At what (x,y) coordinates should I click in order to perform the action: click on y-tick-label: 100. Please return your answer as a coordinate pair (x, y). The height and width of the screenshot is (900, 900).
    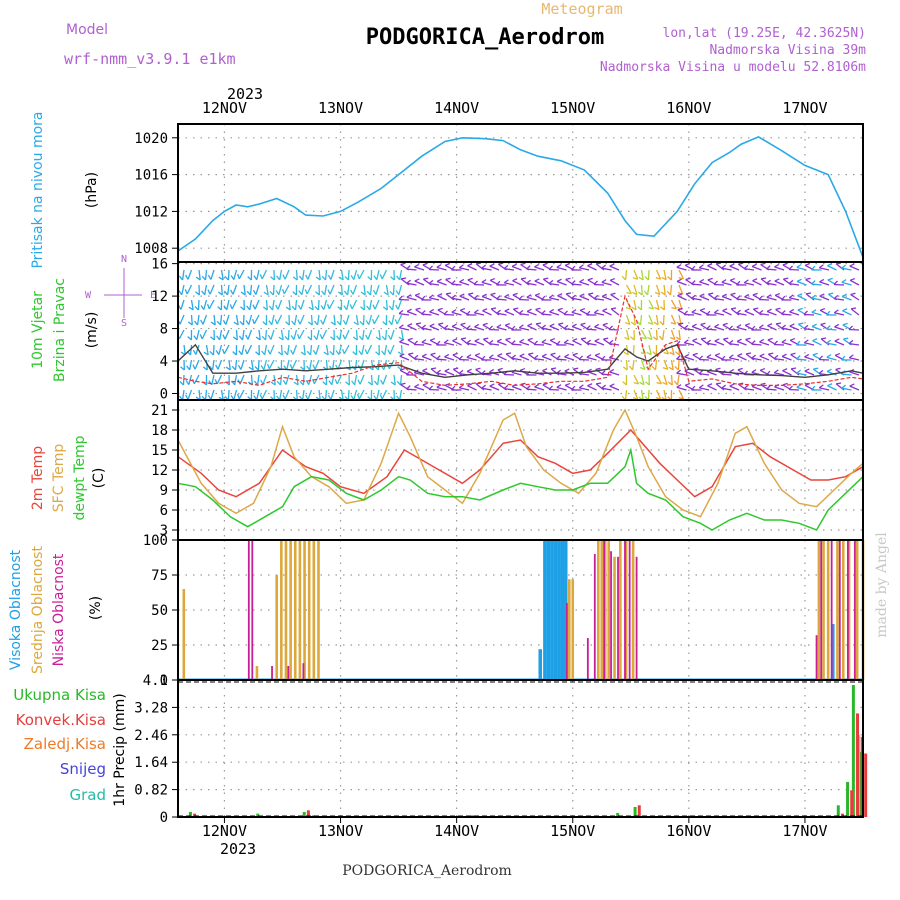
    Looking at the image, I should click on (155, 541).